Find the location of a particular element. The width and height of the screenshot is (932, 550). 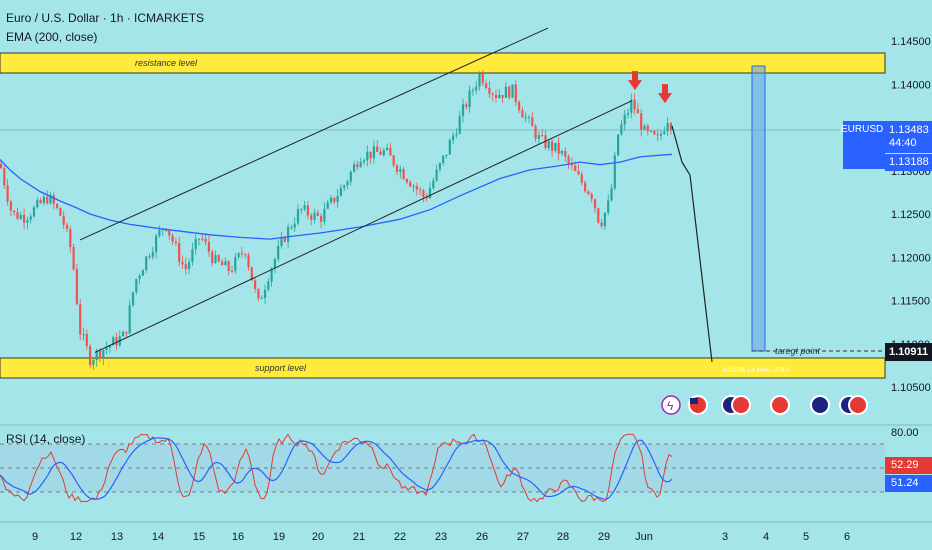

sell-arrow-stem is located at coordinates (635, 76).